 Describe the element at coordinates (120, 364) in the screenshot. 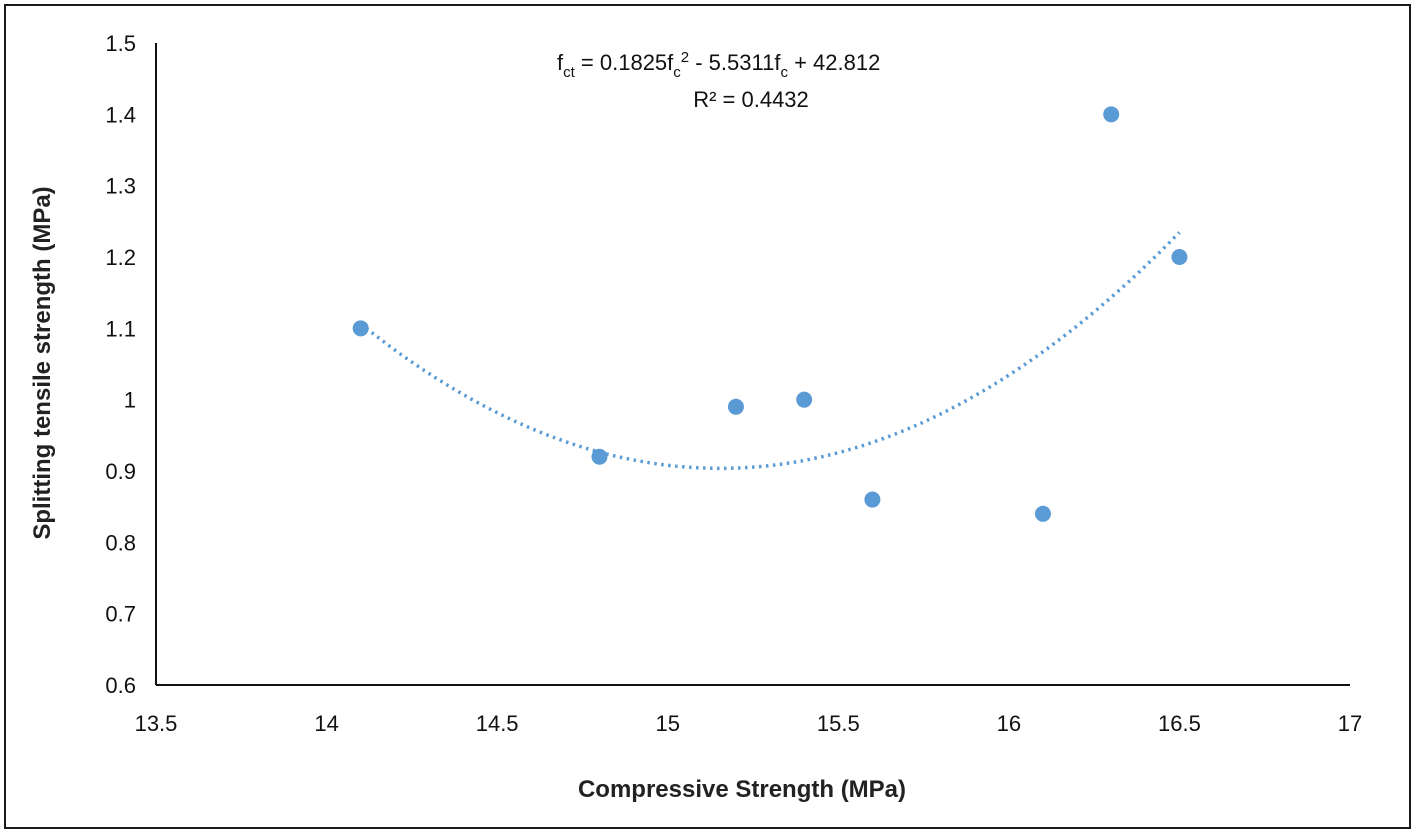

I see `y-tick-labels: 0.6 0.7 0.8 0.9 1 1.1 1.2 1.3 1.4 1.5` at that location.